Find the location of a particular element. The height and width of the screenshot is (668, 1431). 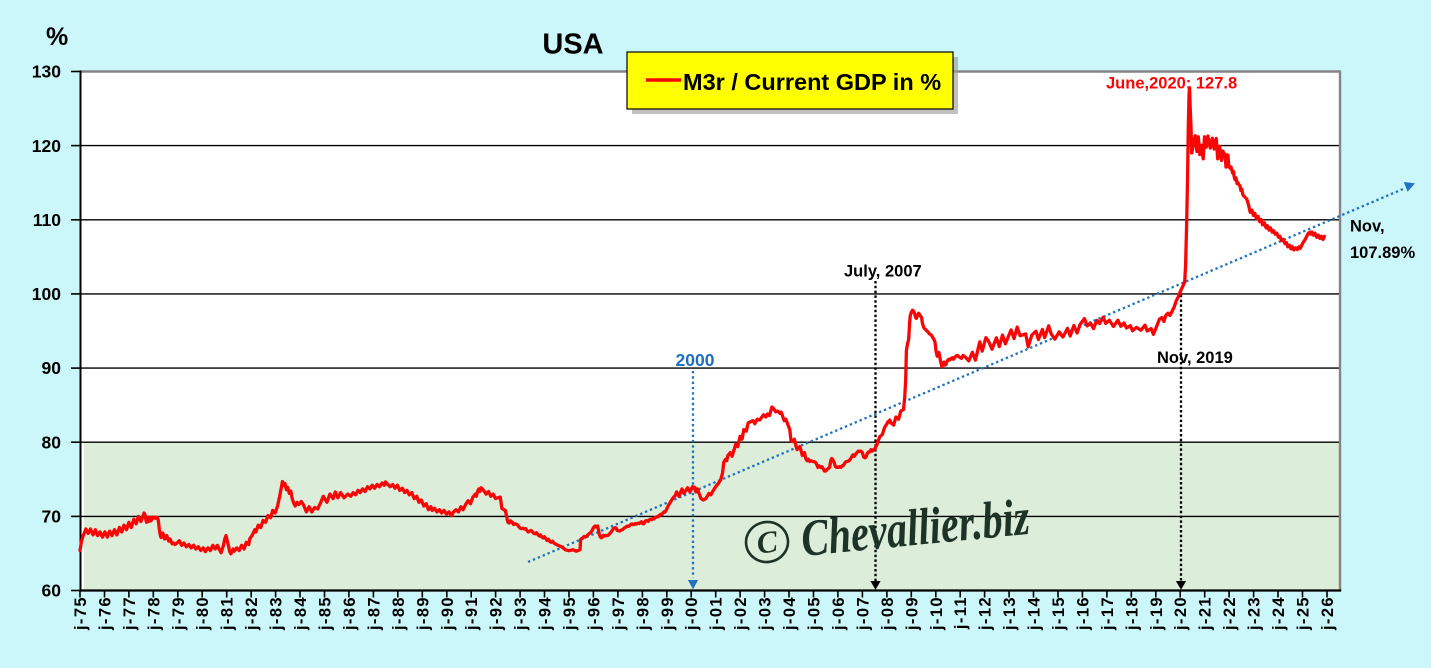

svg-text: 100 is located at coordinates (46, 294).